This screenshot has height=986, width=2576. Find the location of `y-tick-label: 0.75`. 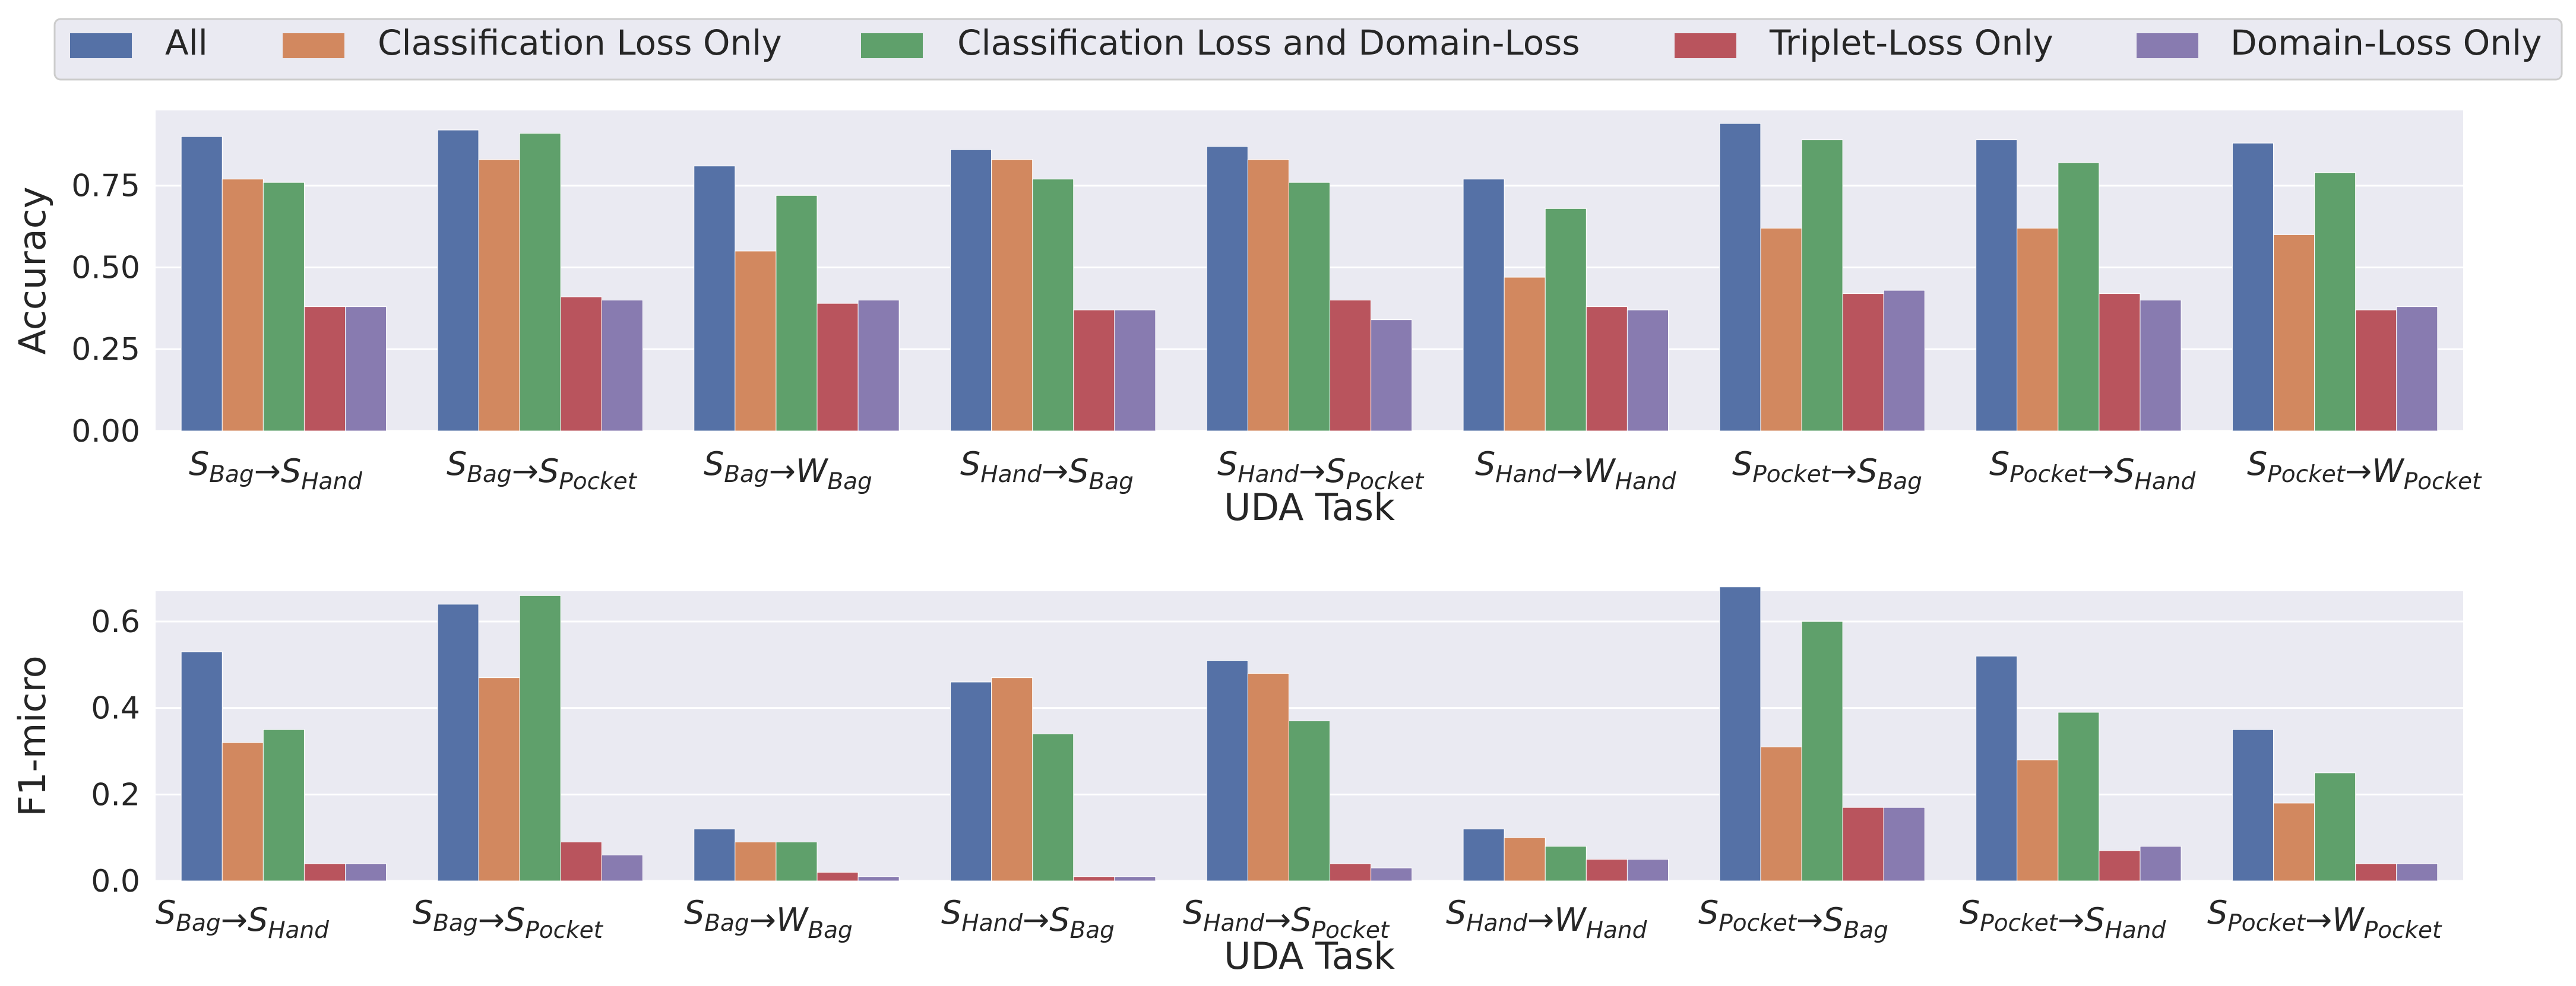

y-tick-label: 0.75 is located at coordinates (105, 186).